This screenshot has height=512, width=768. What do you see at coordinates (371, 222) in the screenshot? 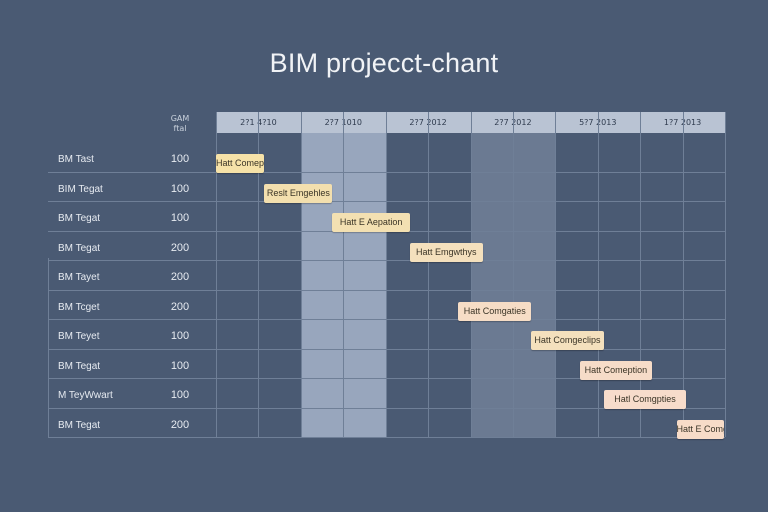
I see `task-bar: Hatt E Aepation` at bounding box center [371, 222].